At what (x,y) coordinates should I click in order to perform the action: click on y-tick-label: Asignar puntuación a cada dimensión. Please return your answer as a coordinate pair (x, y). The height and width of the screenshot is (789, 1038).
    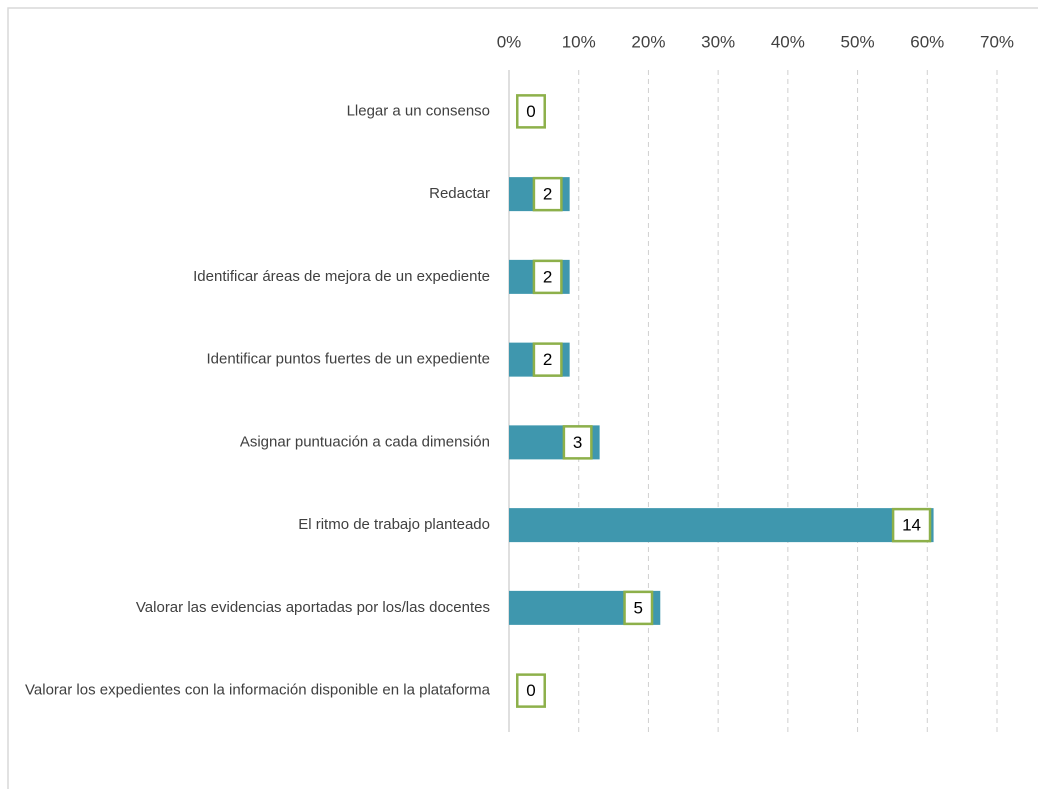
    Looking at the image, I should click on (365, 441).